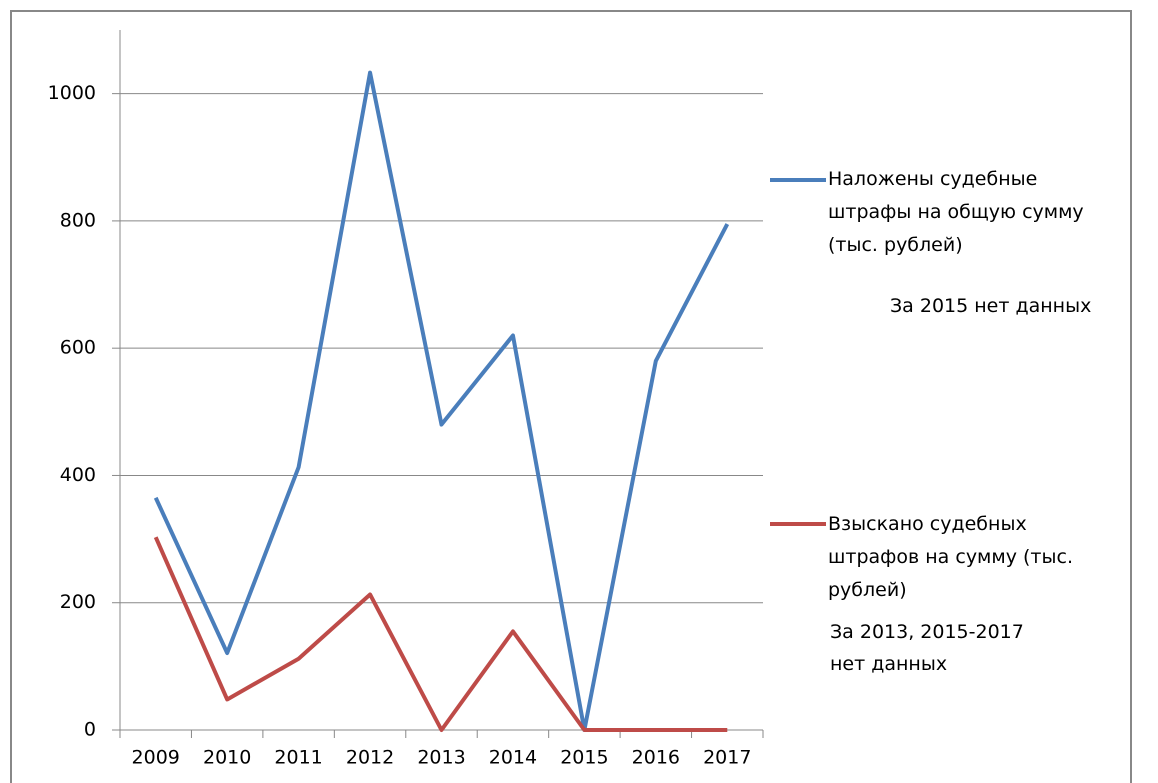  What do you see at coordinates (72, 93) in the screenshot?
I see `y-tick-label: 1000` at bounding box center [72, 93].